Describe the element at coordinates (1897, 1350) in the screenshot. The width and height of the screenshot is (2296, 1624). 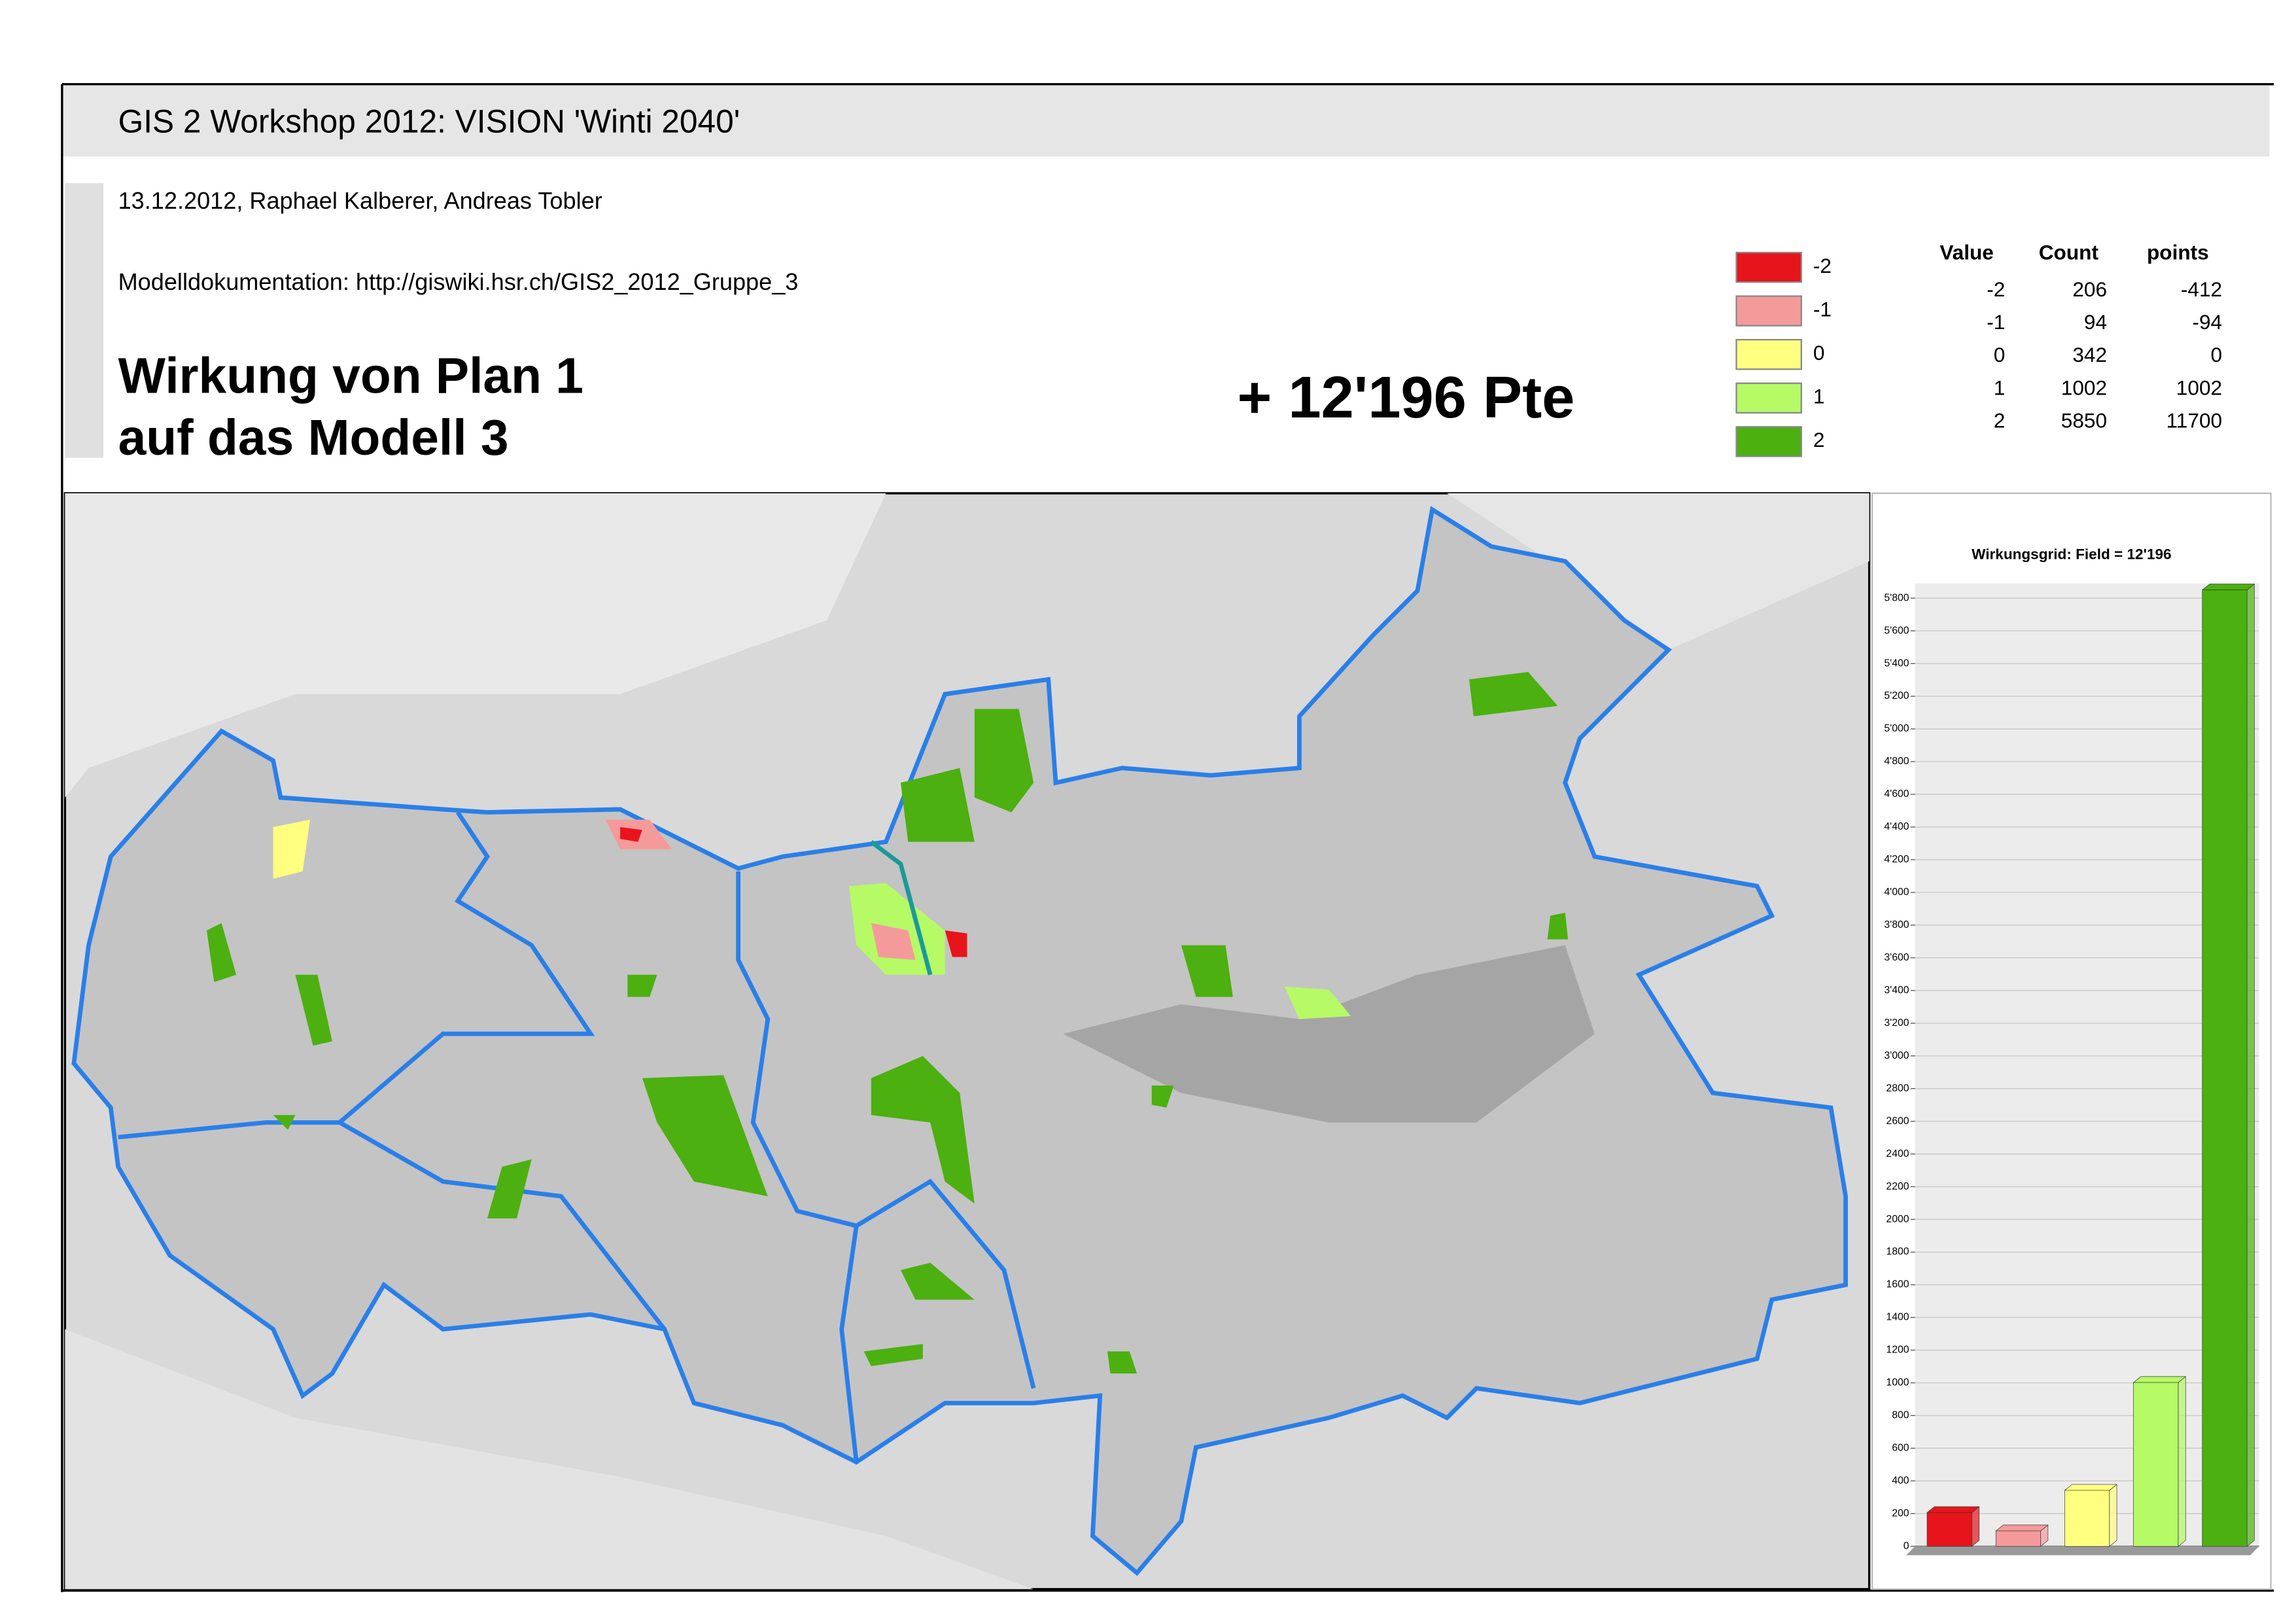
I see `y-tick-label: 1200` at that location.